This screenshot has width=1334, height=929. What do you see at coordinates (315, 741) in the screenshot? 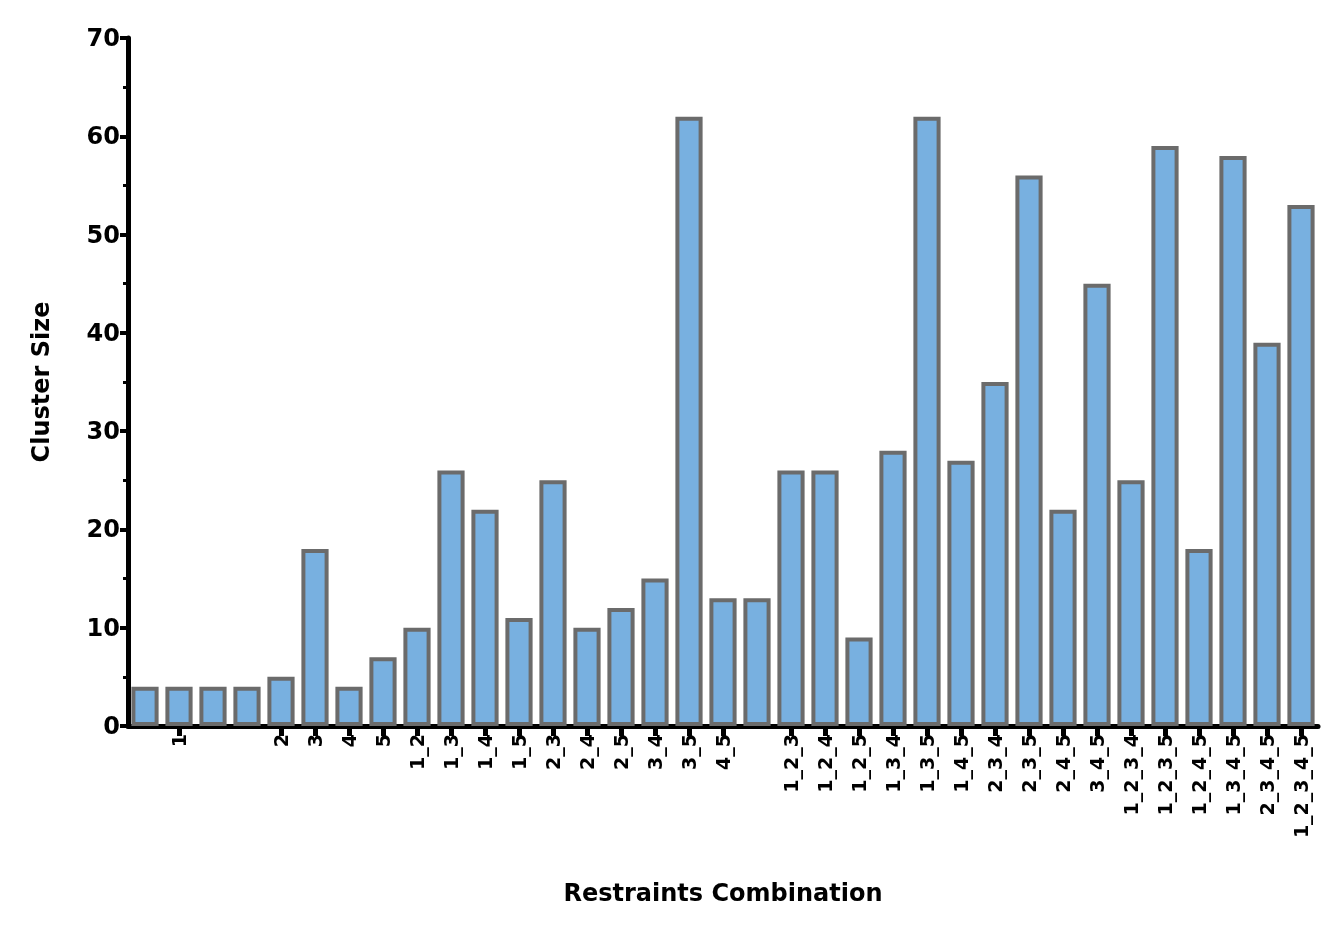
I see `x-tick-label: 3` at bounding box center [315, 741].